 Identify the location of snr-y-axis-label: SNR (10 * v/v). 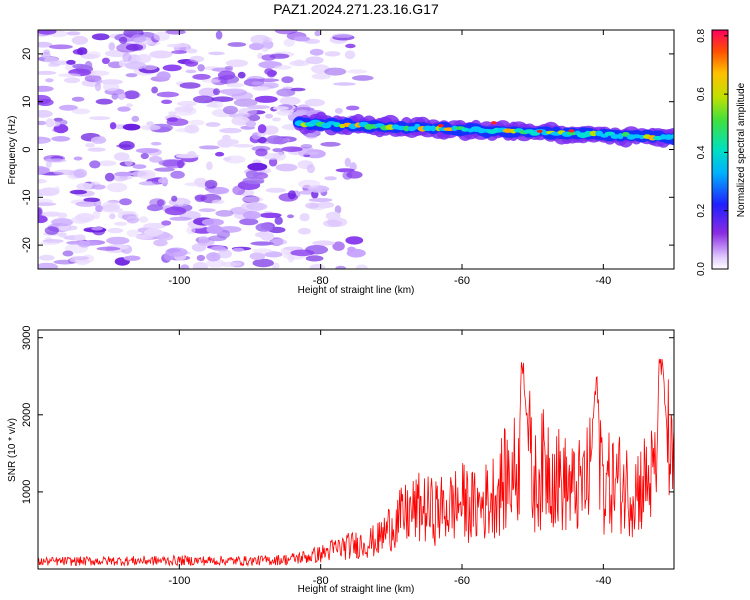
(12, 450).